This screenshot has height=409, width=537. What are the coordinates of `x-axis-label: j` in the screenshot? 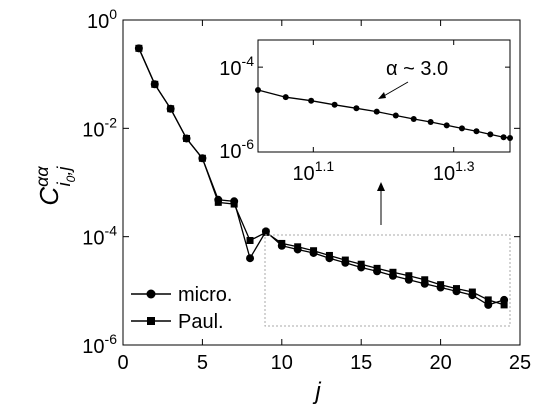 It's located at (316, 391).